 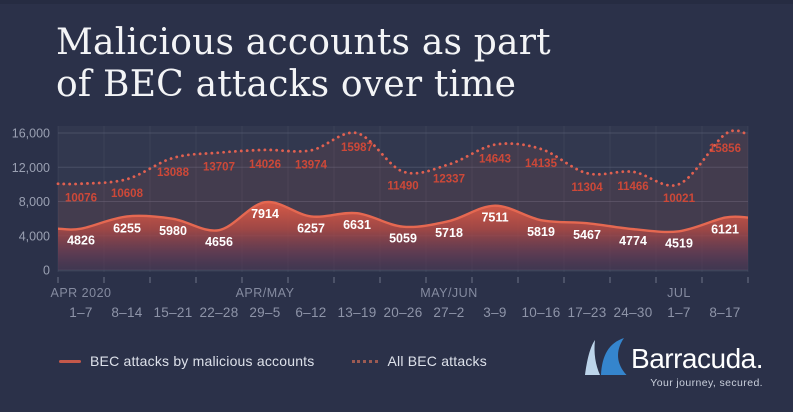 I want to click on data-label-all-bec: 10076, so click(x=81, y=199).